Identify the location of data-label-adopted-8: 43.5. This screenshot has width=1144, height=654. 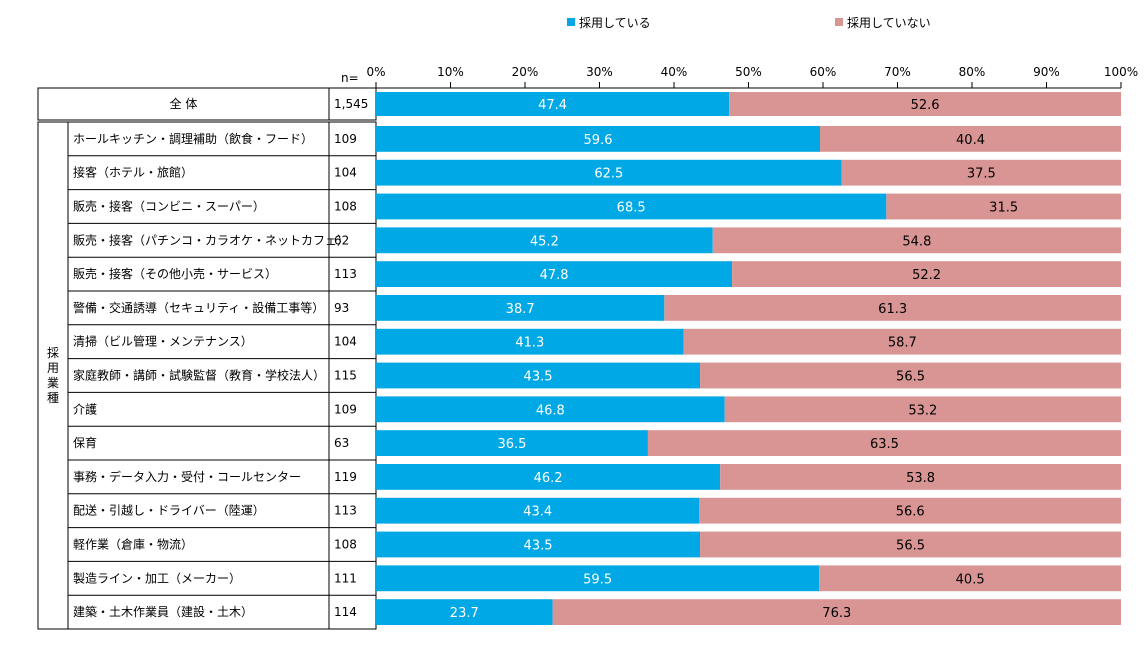
(538, 377).